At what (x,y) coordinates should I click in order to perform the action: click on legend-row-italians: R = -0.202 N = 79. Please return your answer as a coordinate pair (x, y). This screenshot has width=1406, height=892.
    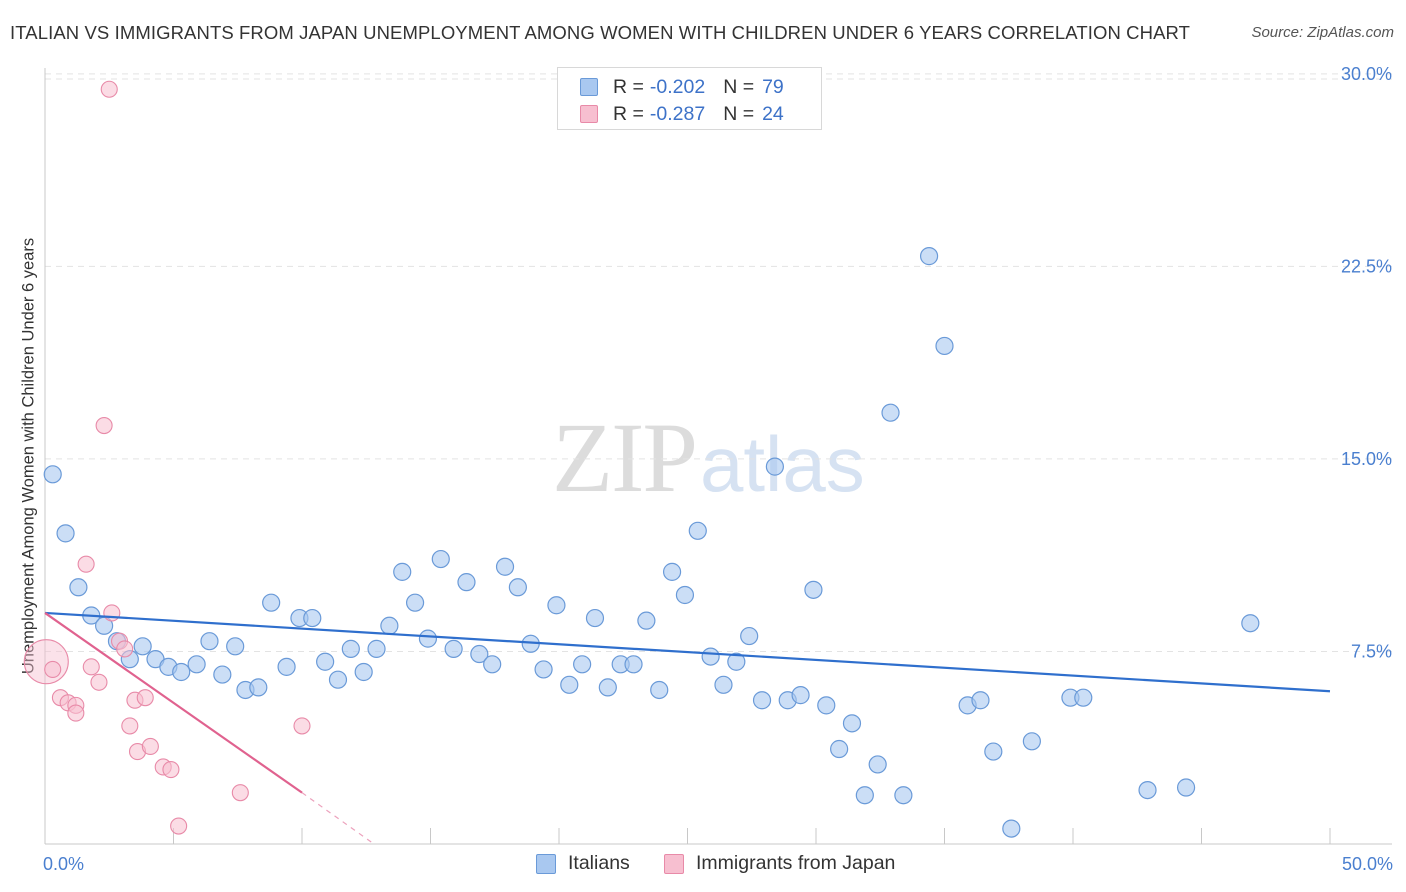
    Looking at the image, I should click on (682, 87).